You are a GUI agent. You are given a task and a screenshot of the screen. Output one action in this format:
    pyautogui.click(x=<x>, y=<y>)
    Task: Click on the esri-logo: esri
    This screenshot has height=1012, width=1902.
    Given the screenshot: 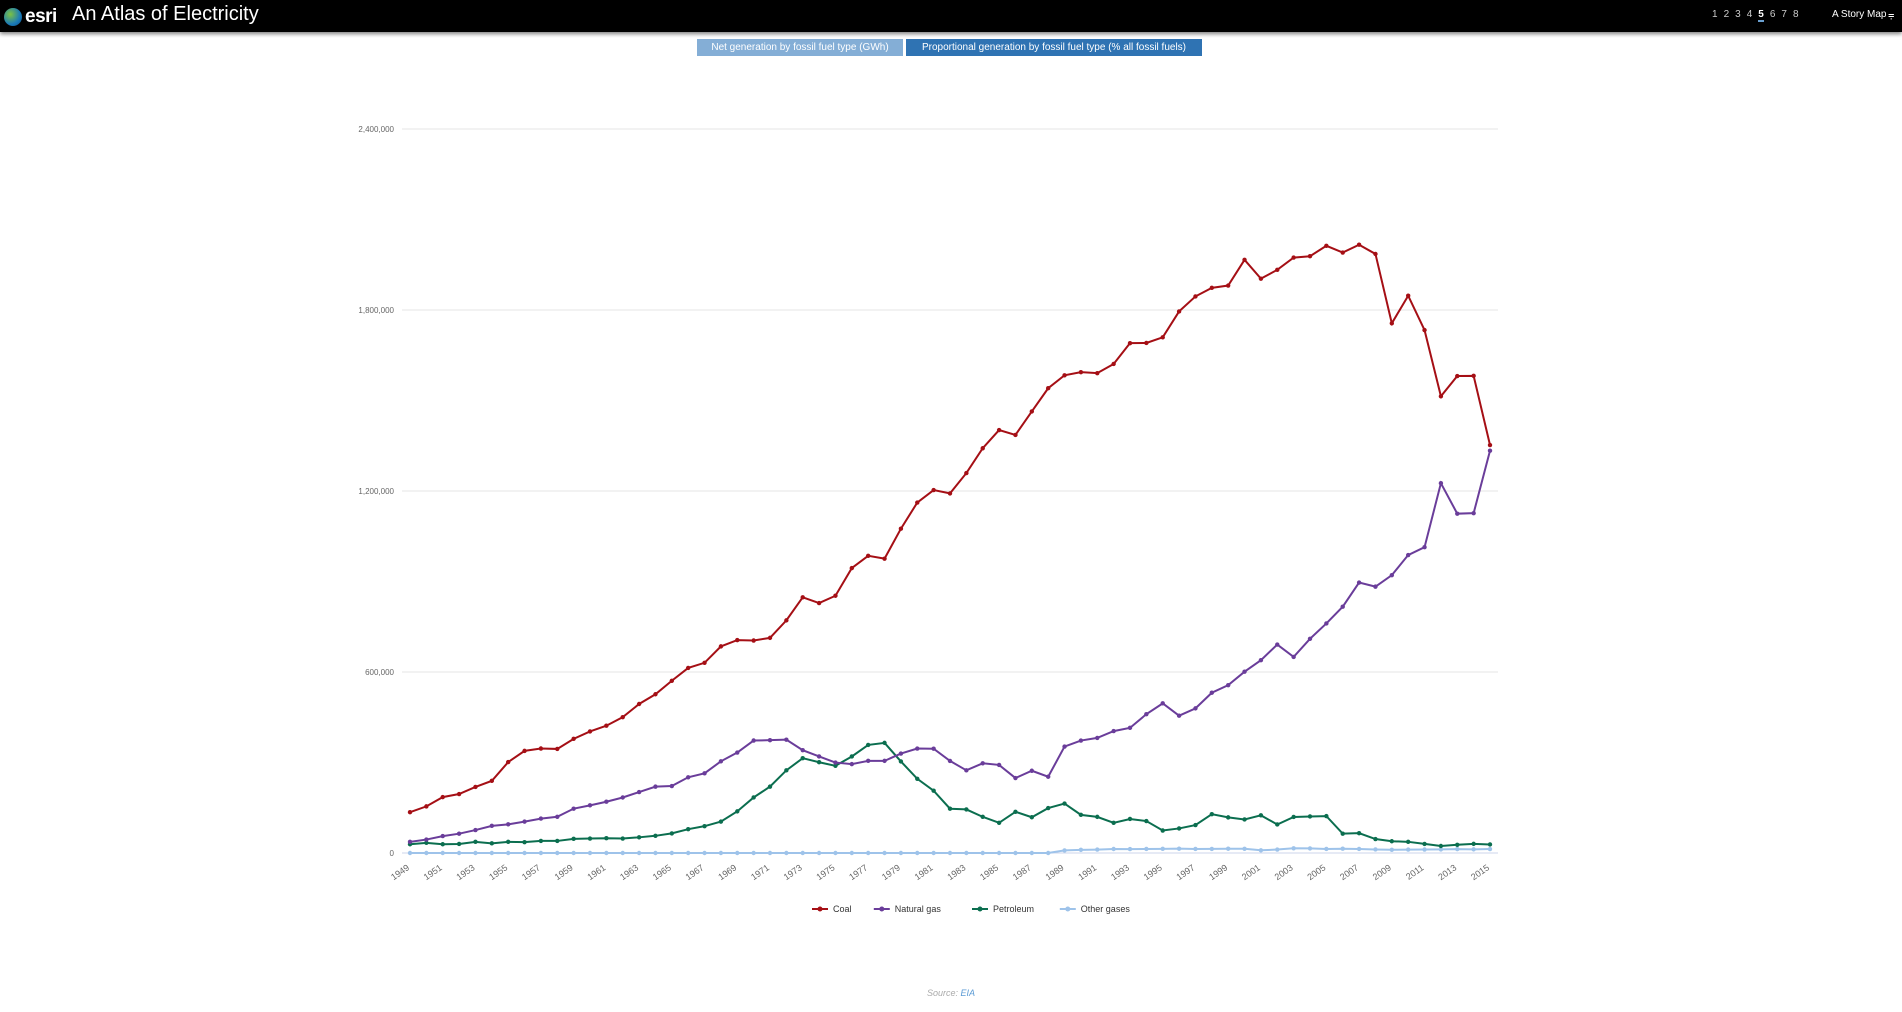 What is the action you would take?
    pyautogui.click(x=30, y=17)
    